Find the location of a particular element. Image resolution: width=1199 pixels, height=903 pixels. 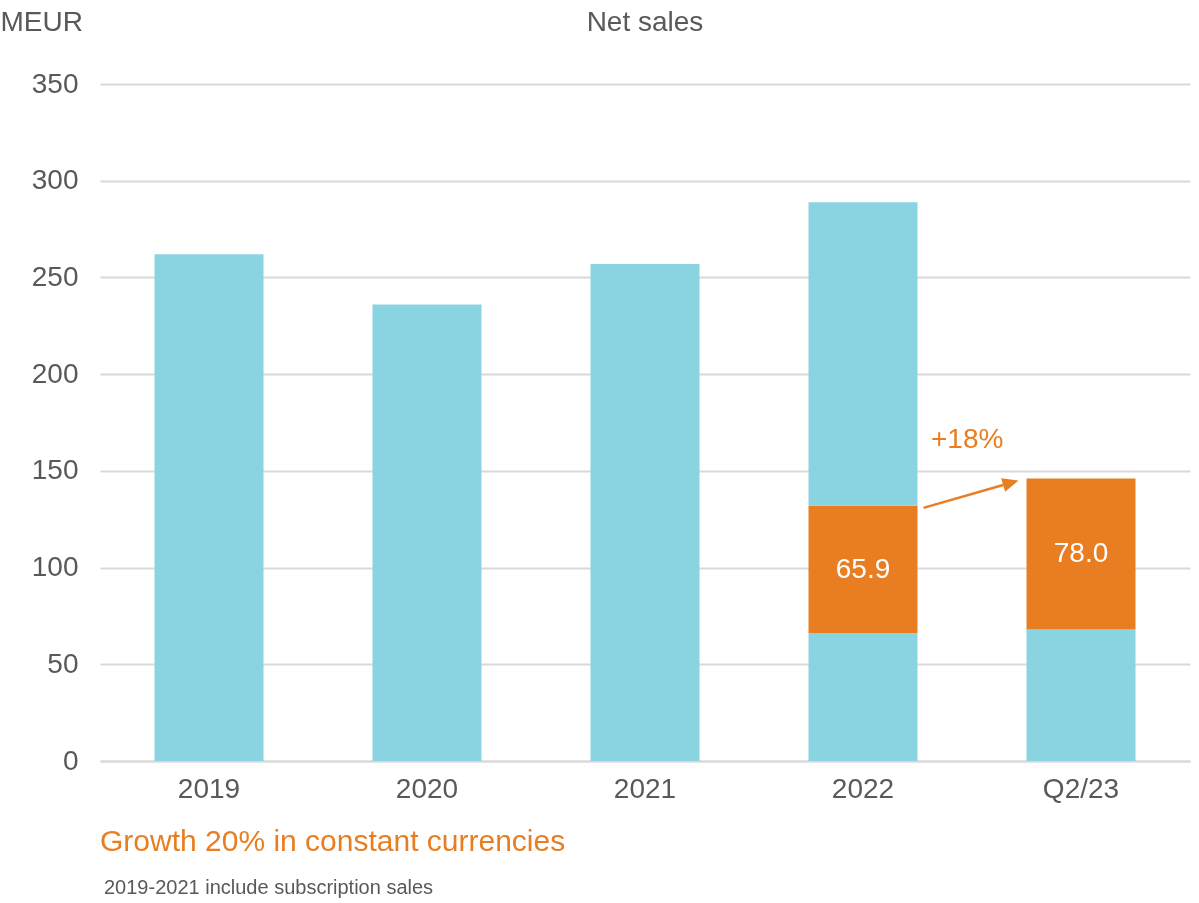

x-tick-label: 2022 is located at coordinates (863, 788).